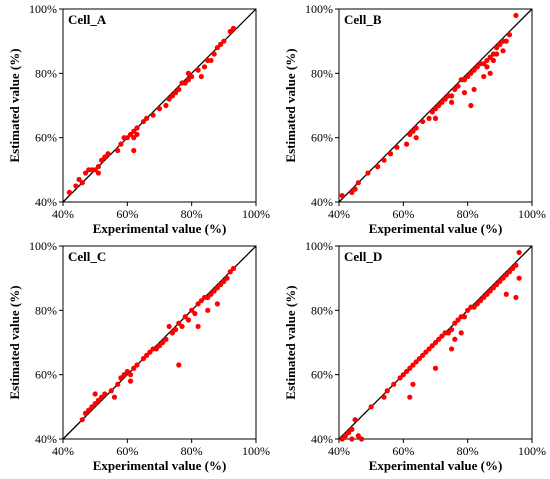  What do you see at coordinates (43, 246) in the screenshot?
I see `y-tick-label: 100%` at bounding box center [43, 246].